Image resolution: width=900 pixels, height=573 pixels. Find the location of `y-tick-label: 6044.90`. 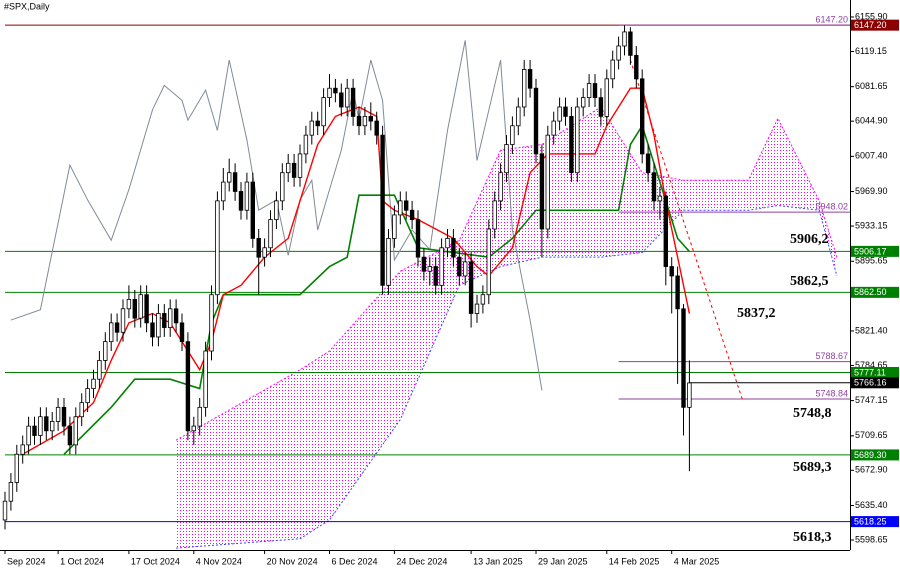

y-tick-label: 6044.90 is located at coordinates (871, 121).